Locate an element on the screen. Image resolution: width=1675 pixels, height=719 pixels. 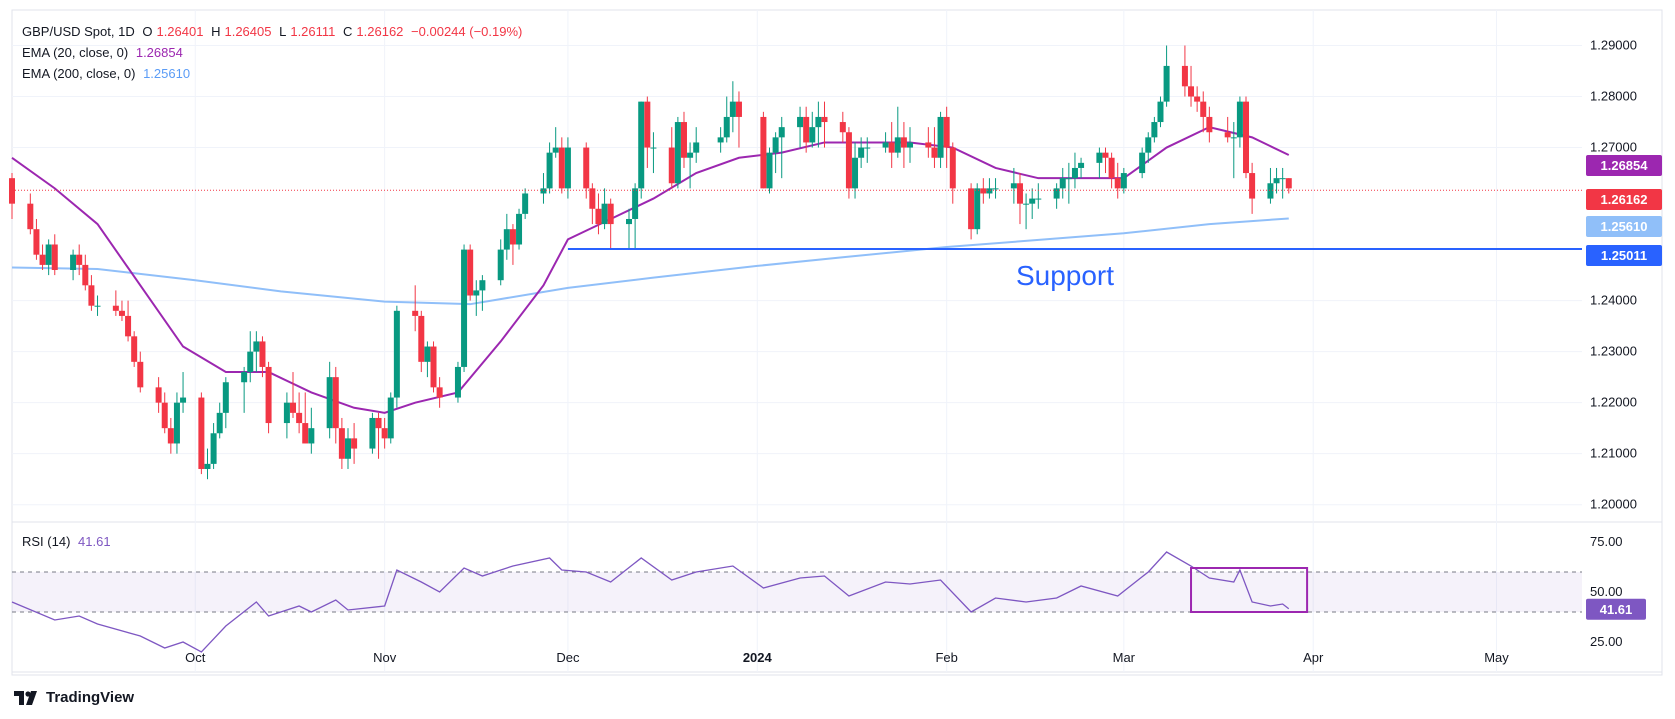
ema20-legend: EMA (20, close, 0) 1.26854 is located at coordinates (104, 52).